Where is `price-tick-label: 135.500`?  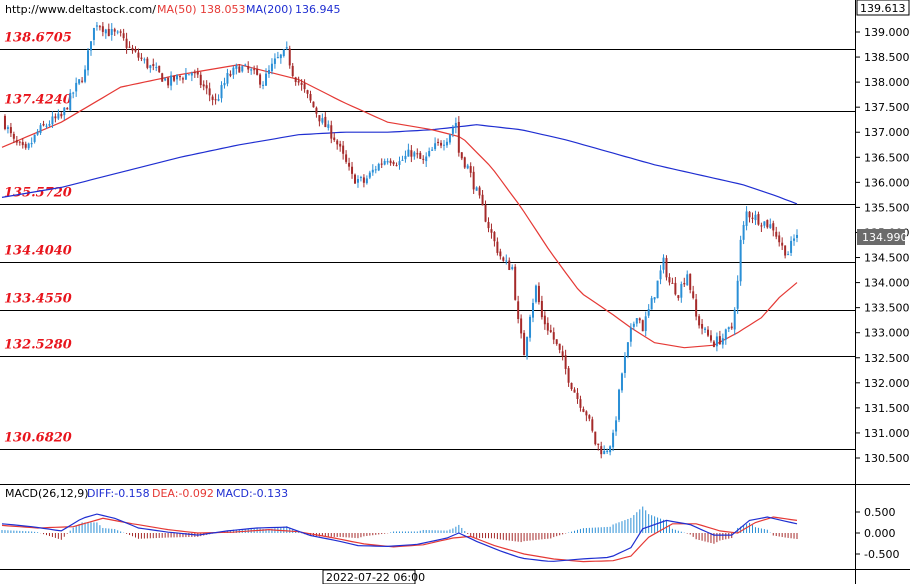 price-tick-label: 135.500 is located at coordinates (887, 207).